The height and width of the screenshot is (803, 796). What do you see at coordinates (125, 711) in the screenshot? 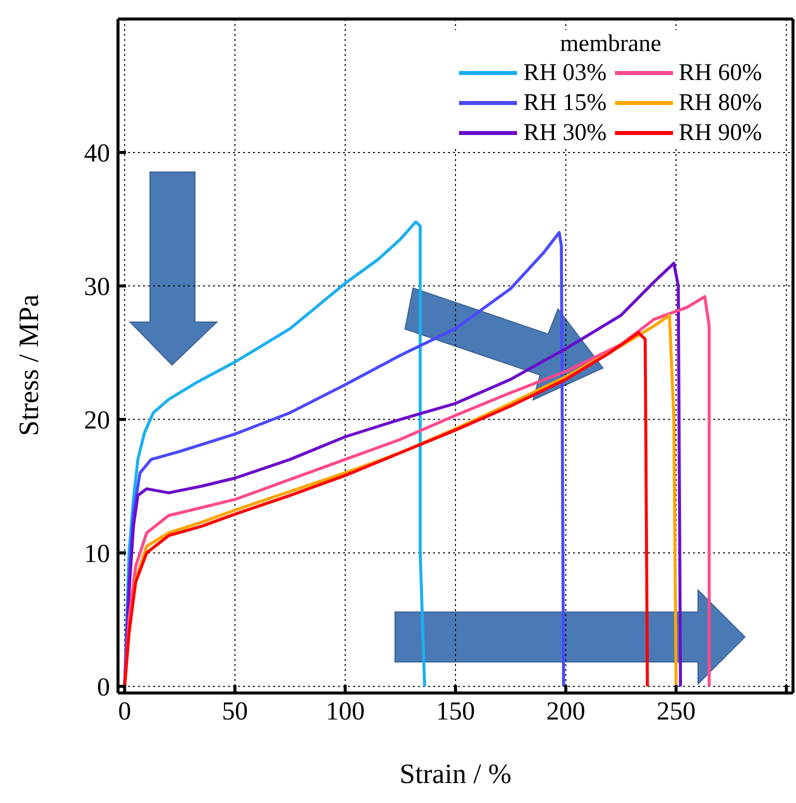
I see `x-tick-label: 0` at bounding box center [125, 711].